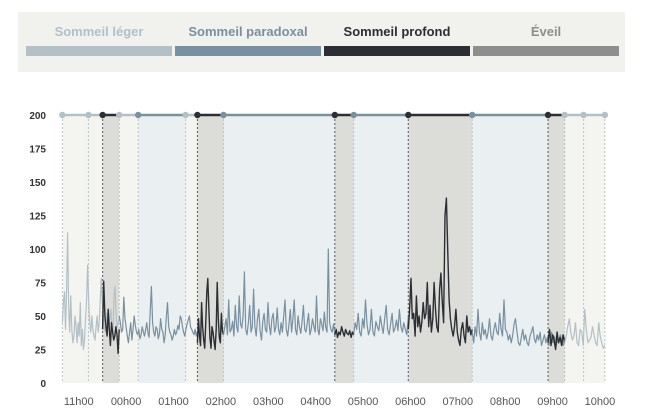 Image resolution: width=650 pixels, height=419 pixels. I want to click on x-tick-label: 05h00, so click(363, 402).